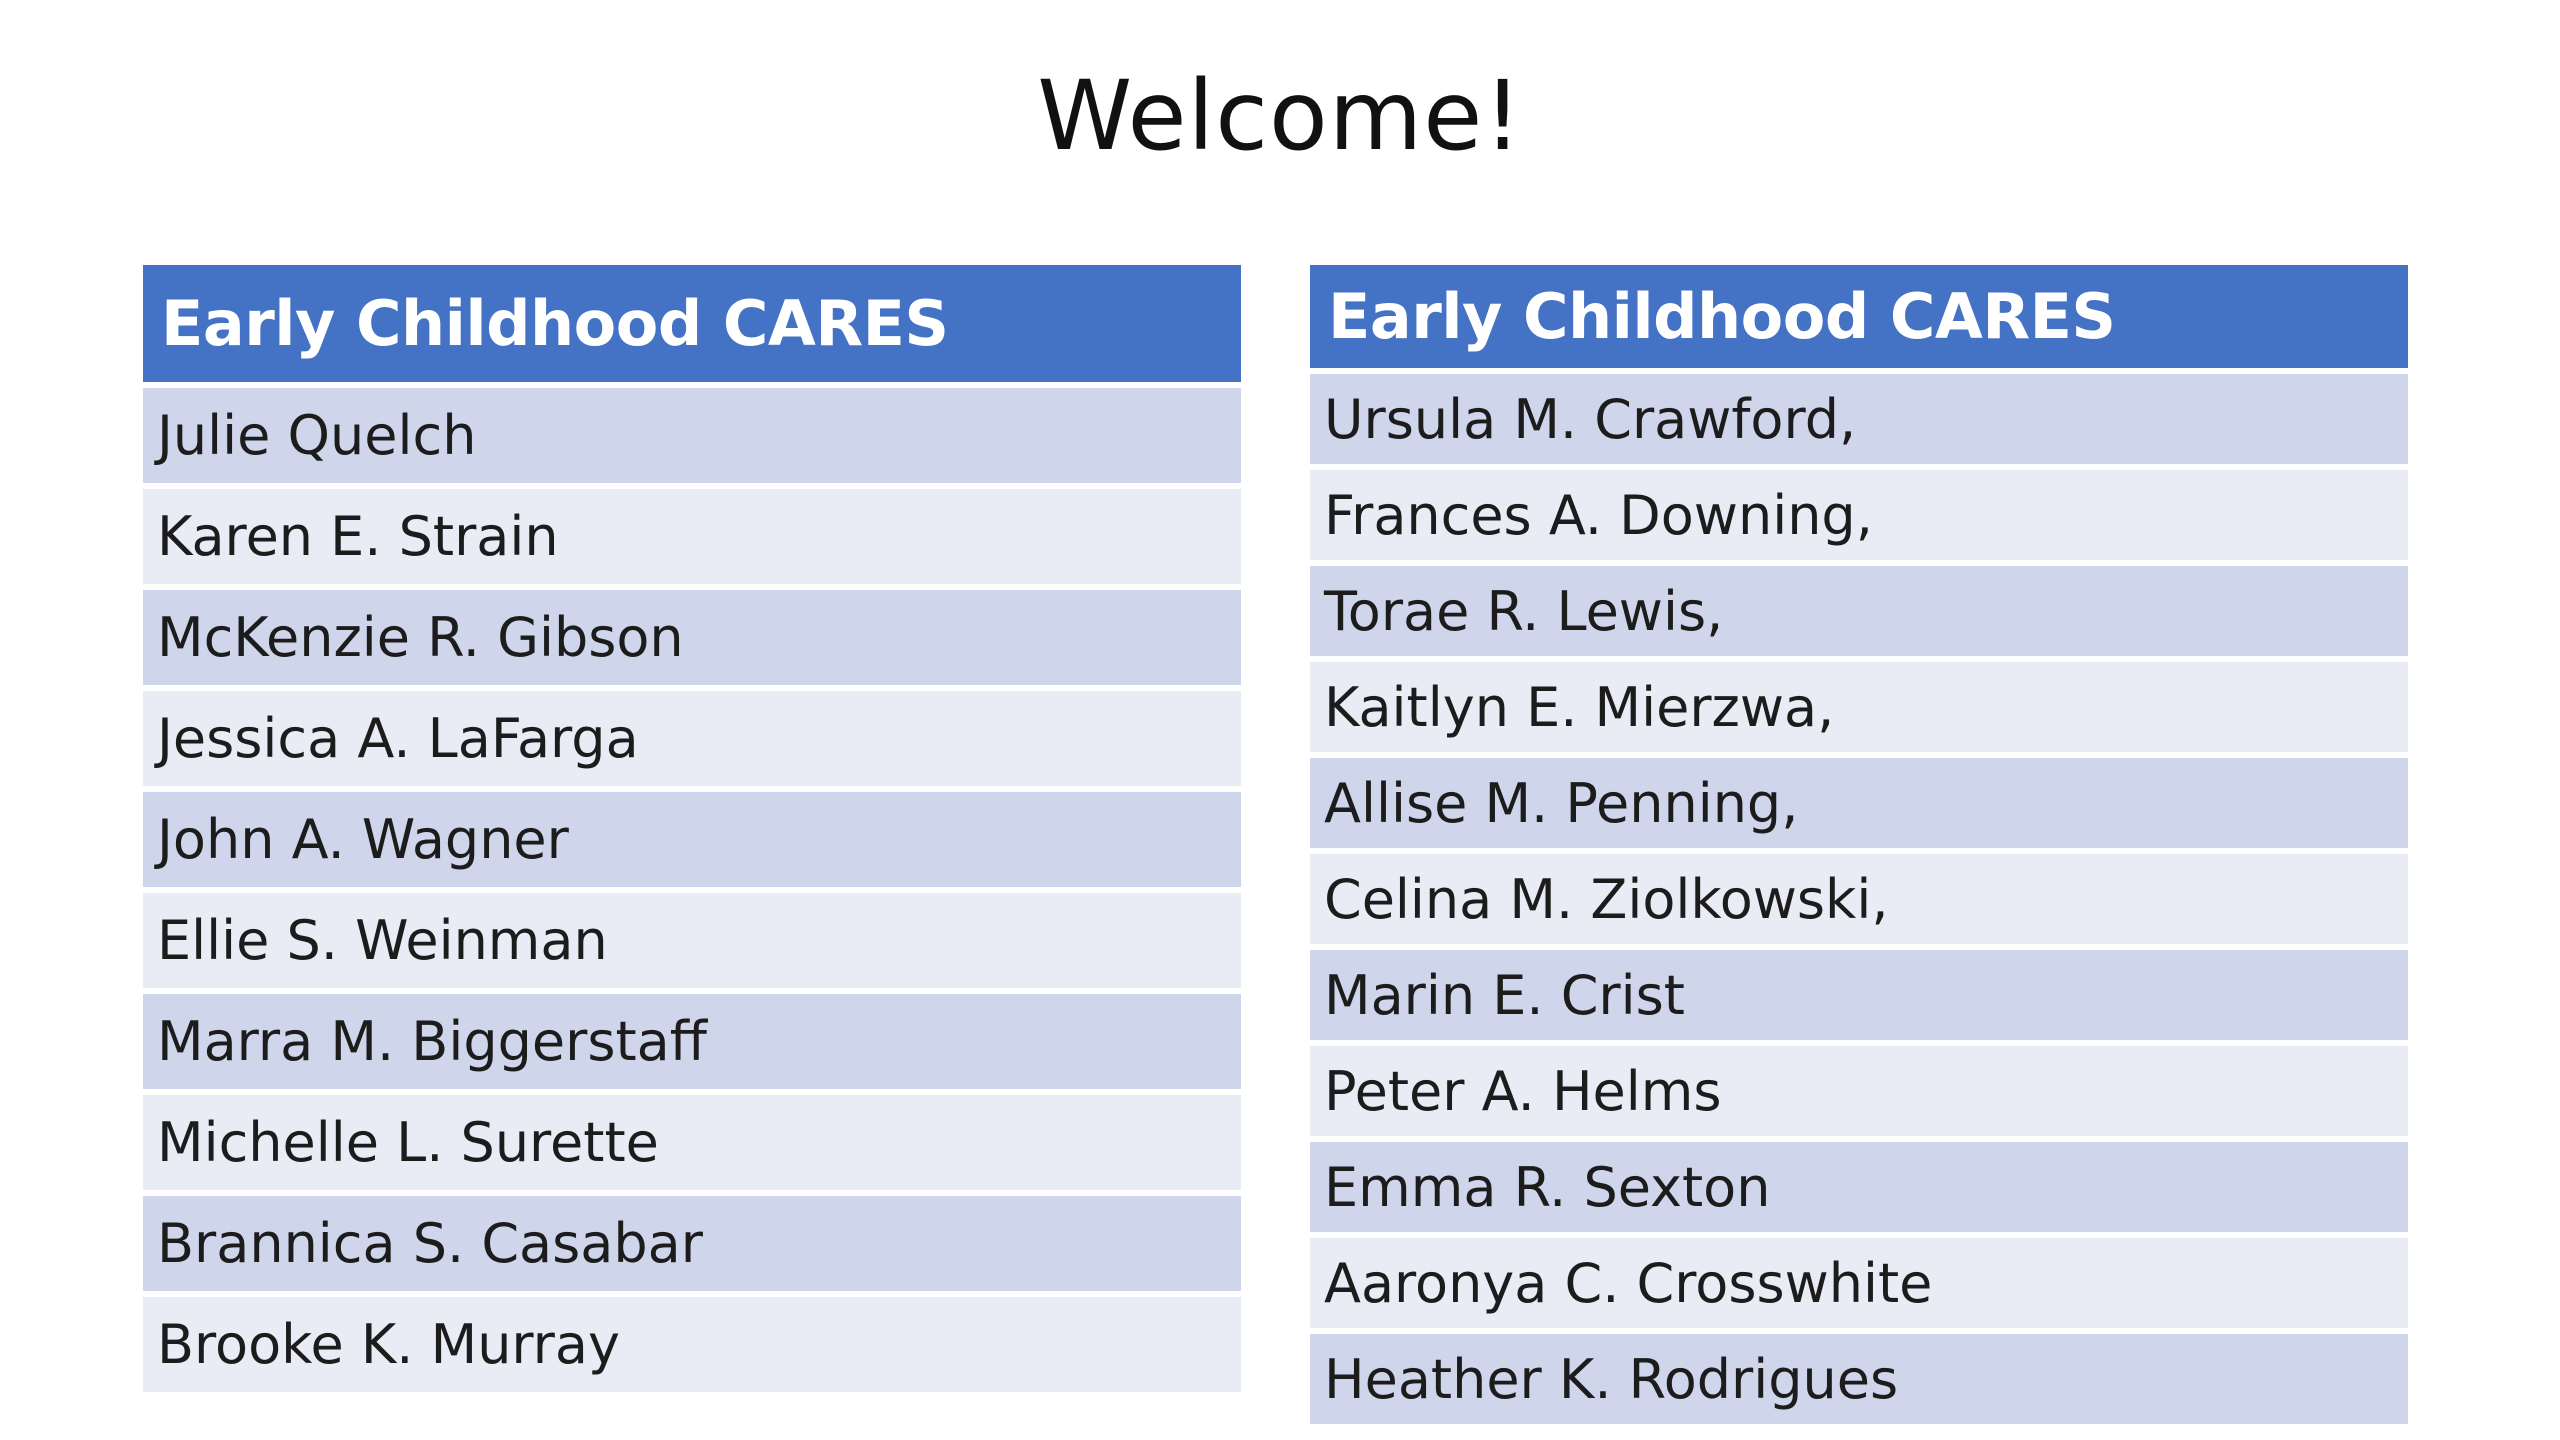 This screenshot has height=1440, width=2560. Describe the element at coordinates (692, 1341) in the screenshot. I see `table-row: Brooke K. Murray` at that location.